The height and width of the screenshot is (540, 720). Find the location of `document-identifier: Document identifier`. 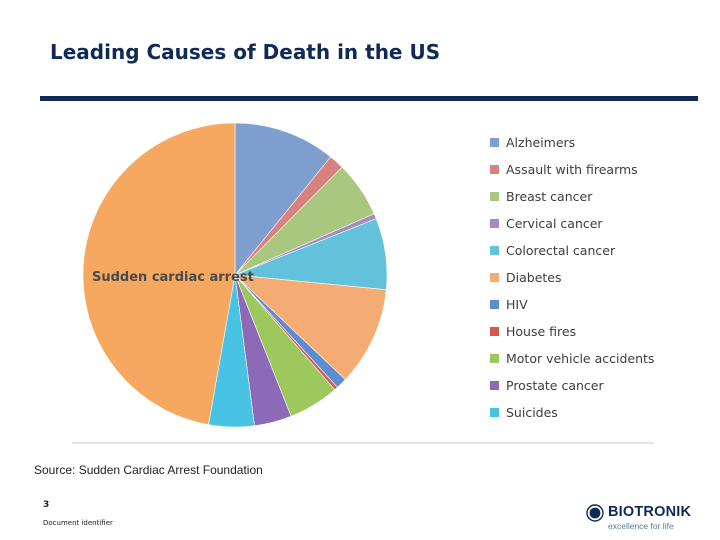

document-identifier: Document identifier is located at coordinates (78, 523).